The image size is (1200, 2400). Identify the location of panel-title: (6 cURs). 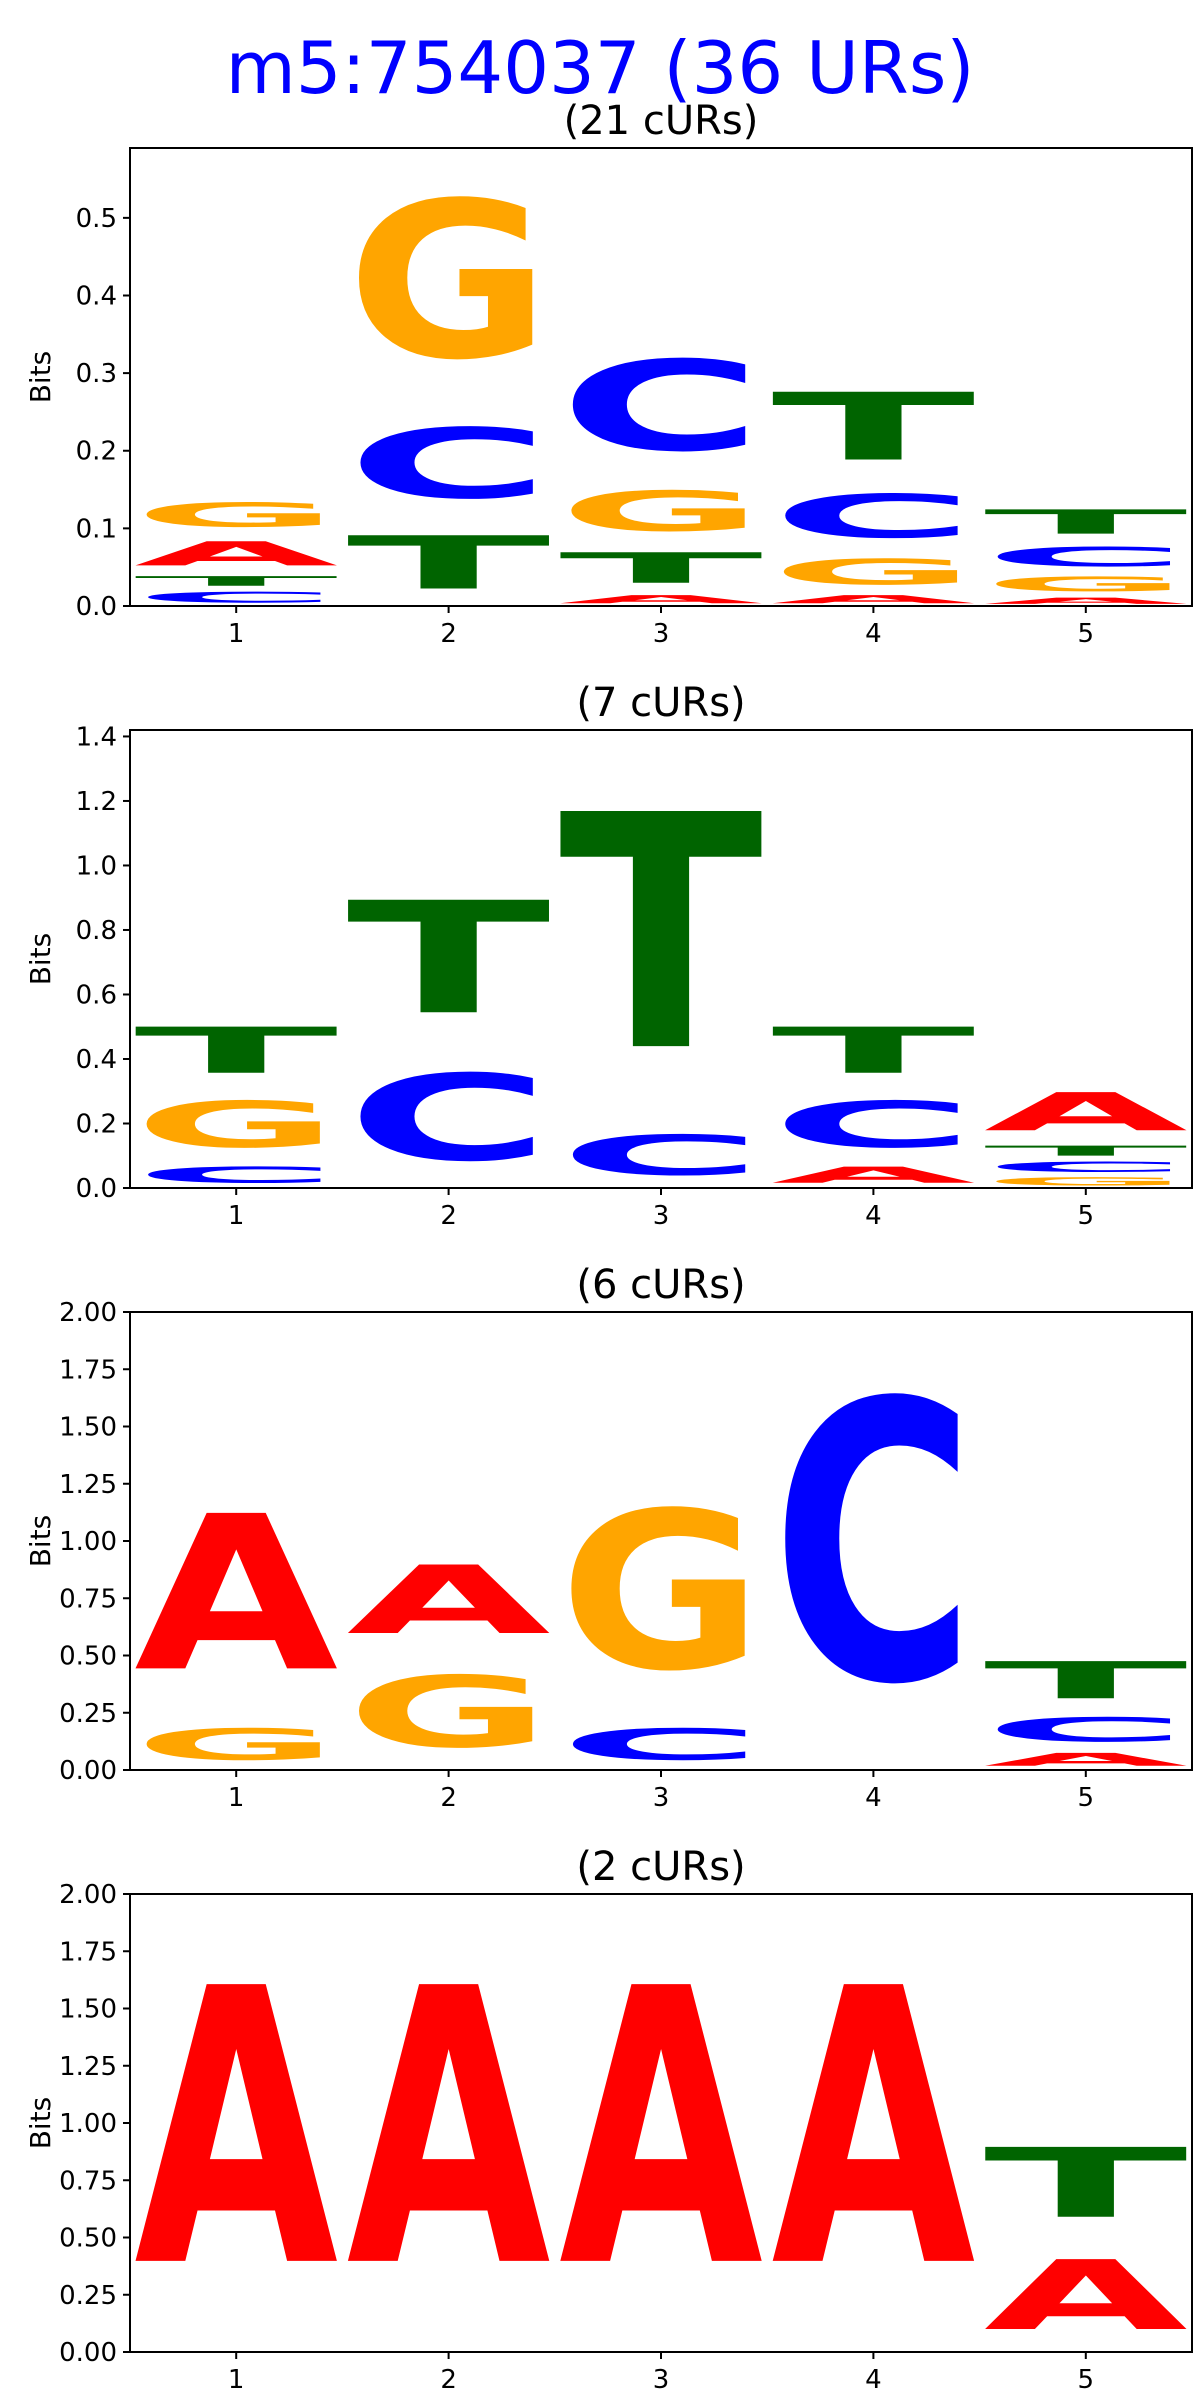
(660, 1285).